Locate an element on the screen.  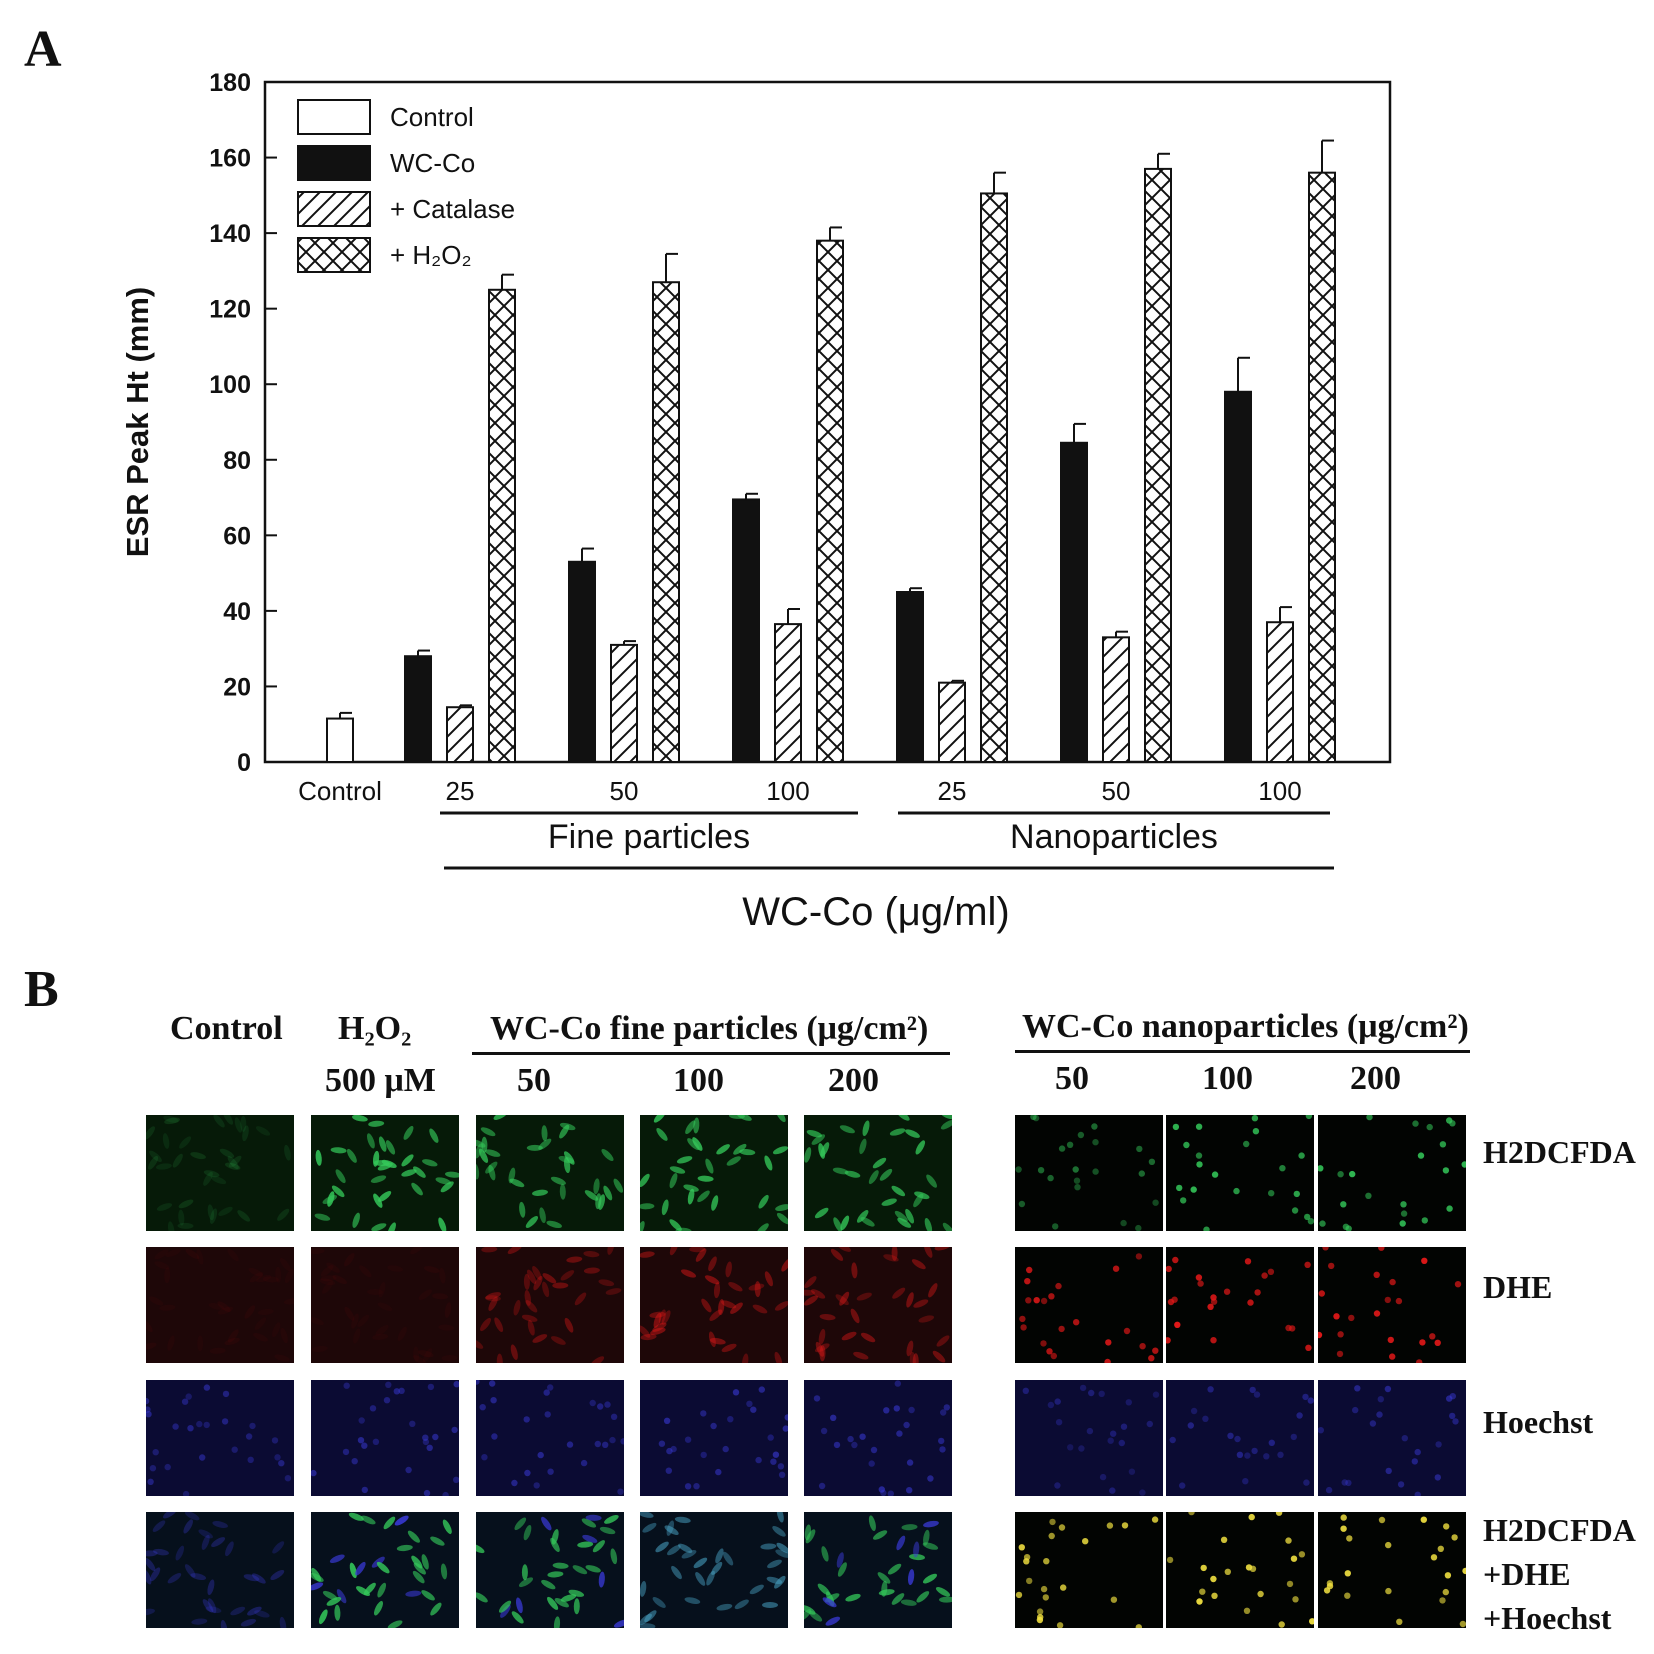
y-tick-label: 120 is located at coordinates (230, 310).